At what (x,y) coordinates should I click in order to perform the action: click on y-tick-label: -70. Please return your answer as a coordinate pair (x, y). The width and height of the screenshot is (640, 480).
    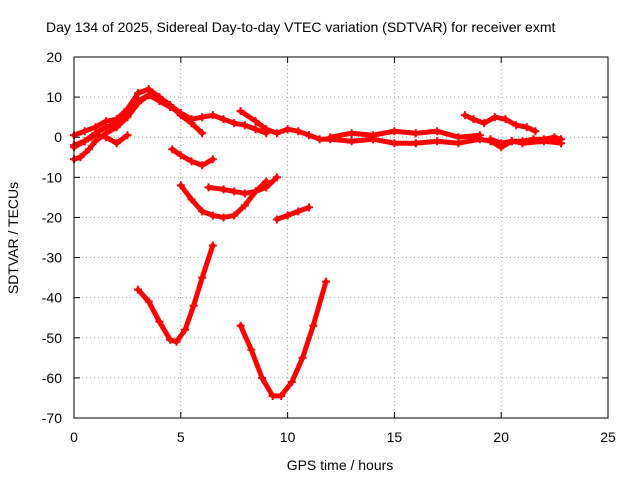
    Looking at the image, I should click on (52, 418).